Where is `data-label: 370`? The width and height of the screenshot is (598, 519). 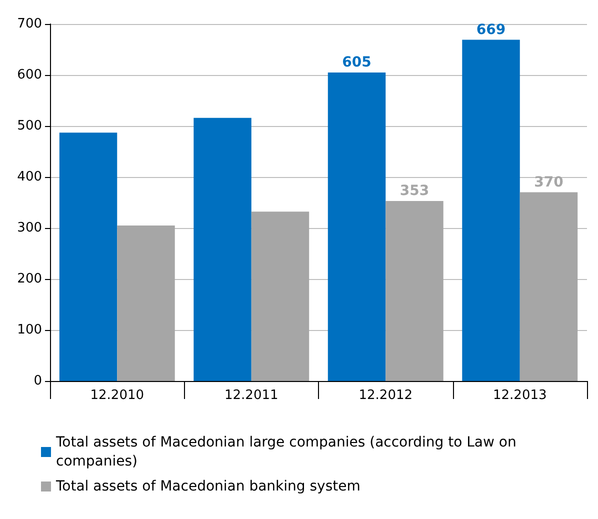 data-label: 370 is located at coordinates (549, 182).